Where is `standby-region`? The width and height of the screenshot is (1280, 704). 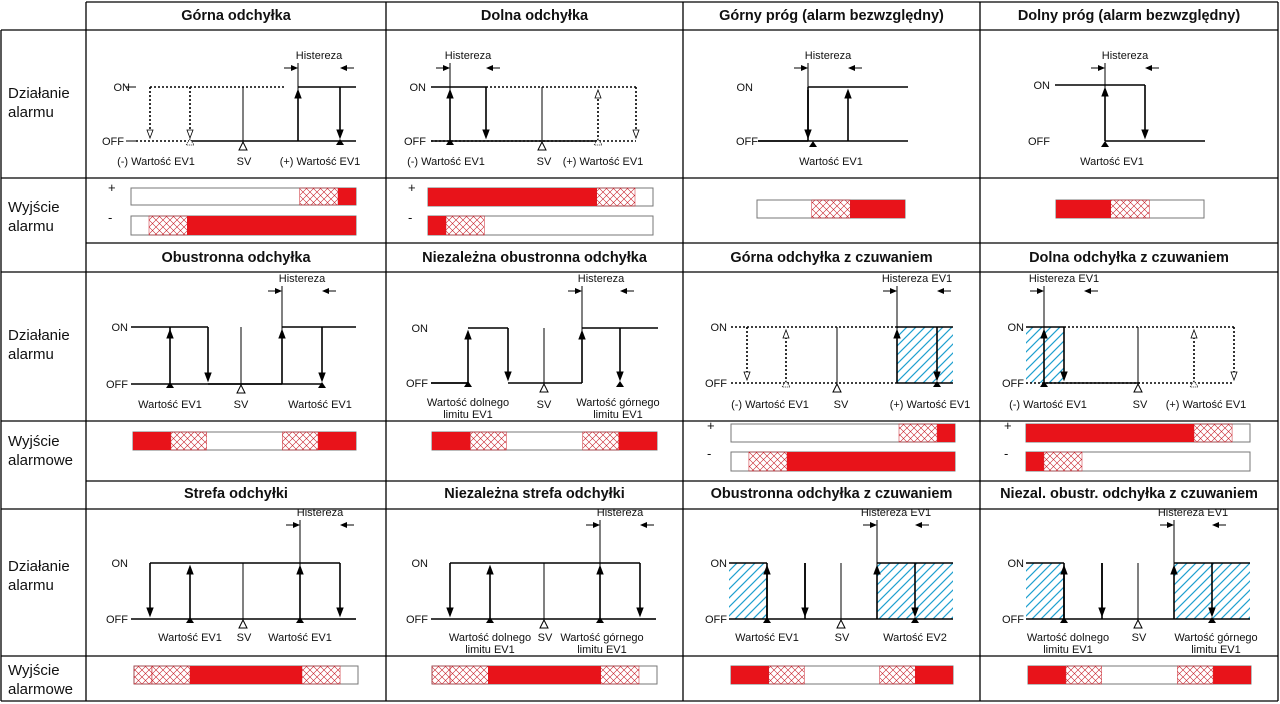
standby-region is located at coordinates (748, 591).